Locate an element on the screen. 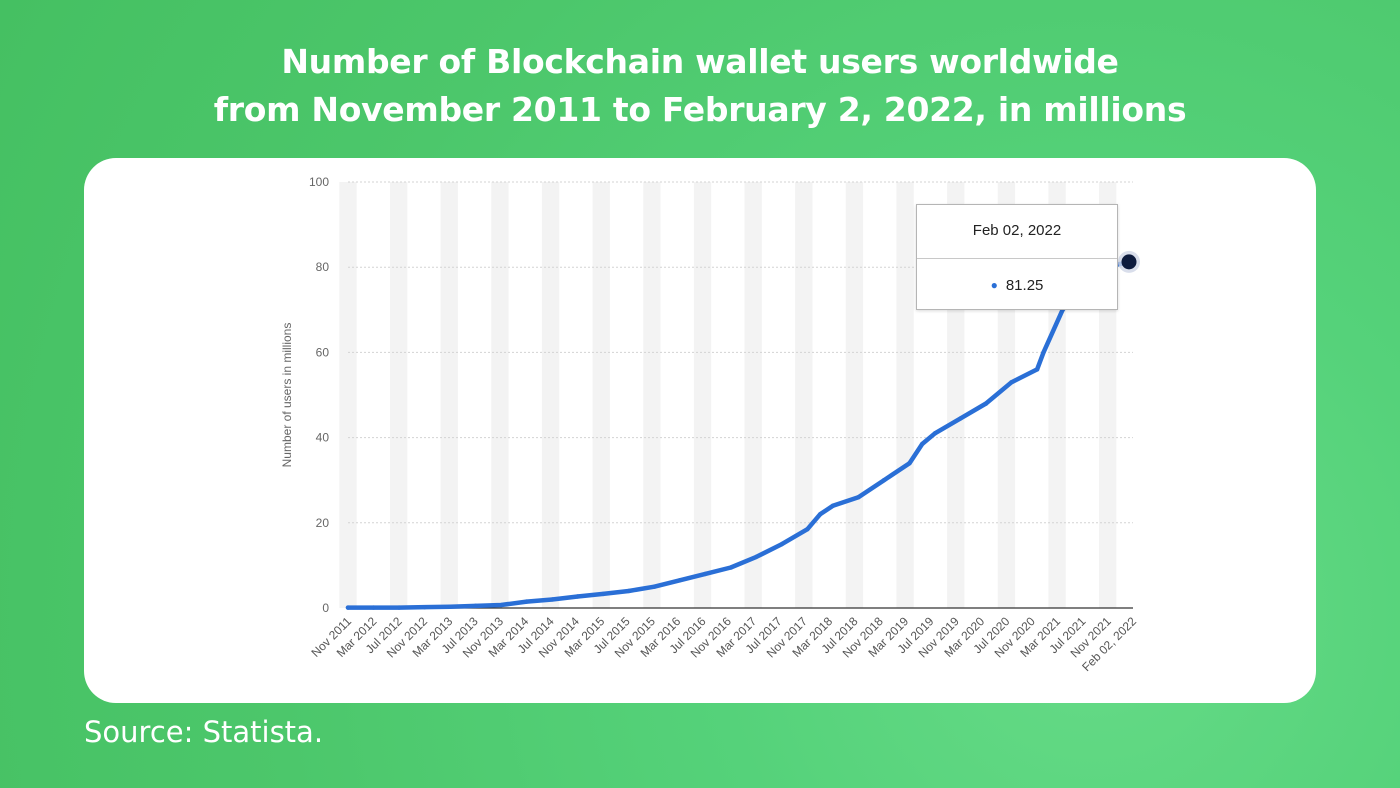 This screenshot has height=788, width=1400. y-tick-label: 0 is located at coordinates (325, 608).